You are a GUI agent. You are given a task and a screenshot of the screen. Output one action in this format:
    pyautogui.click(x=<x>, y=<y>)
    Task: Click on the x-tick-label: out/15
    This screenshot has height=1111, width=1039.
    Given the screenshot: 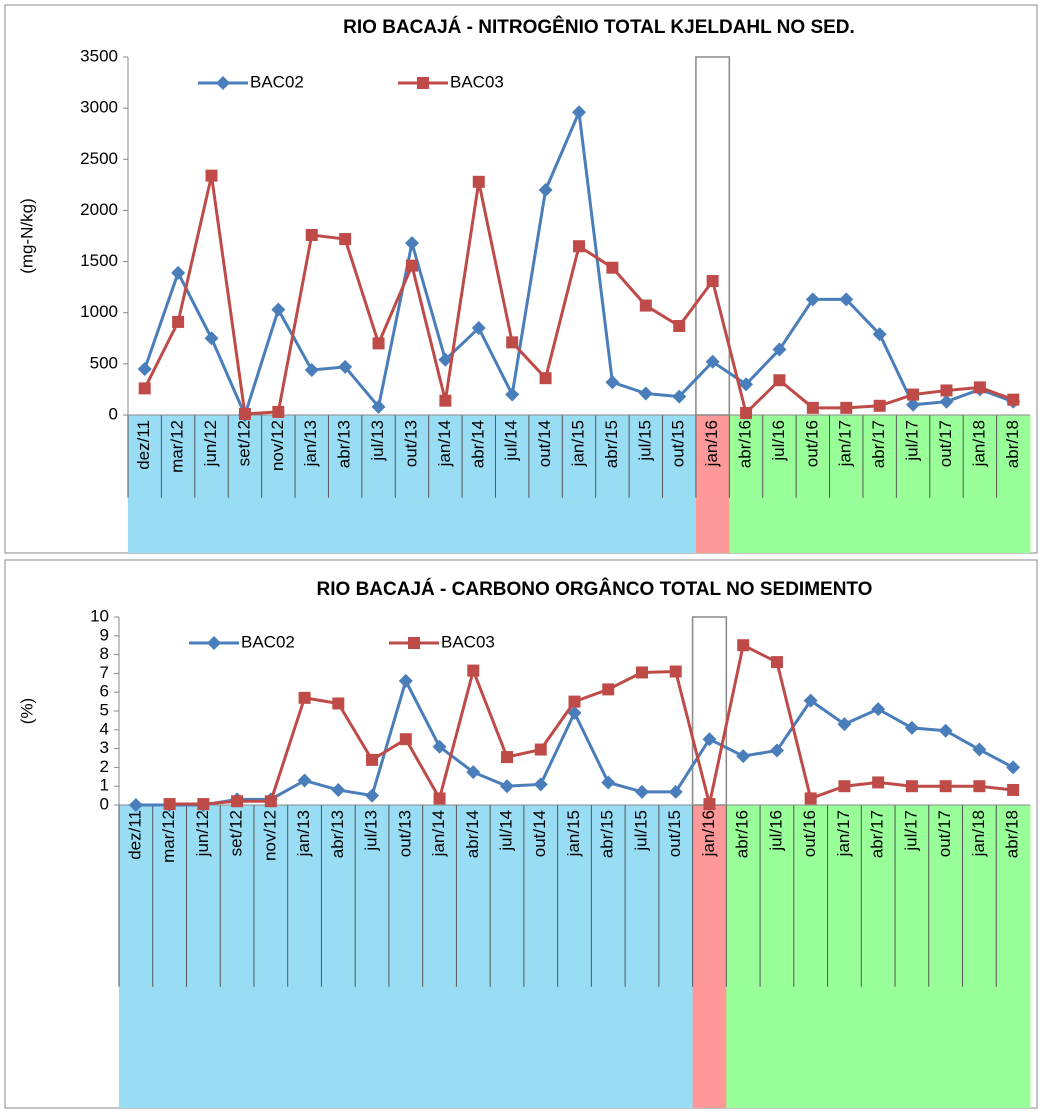 What is the action you would take?
    pyautogui.click(x=678, y=443)
    